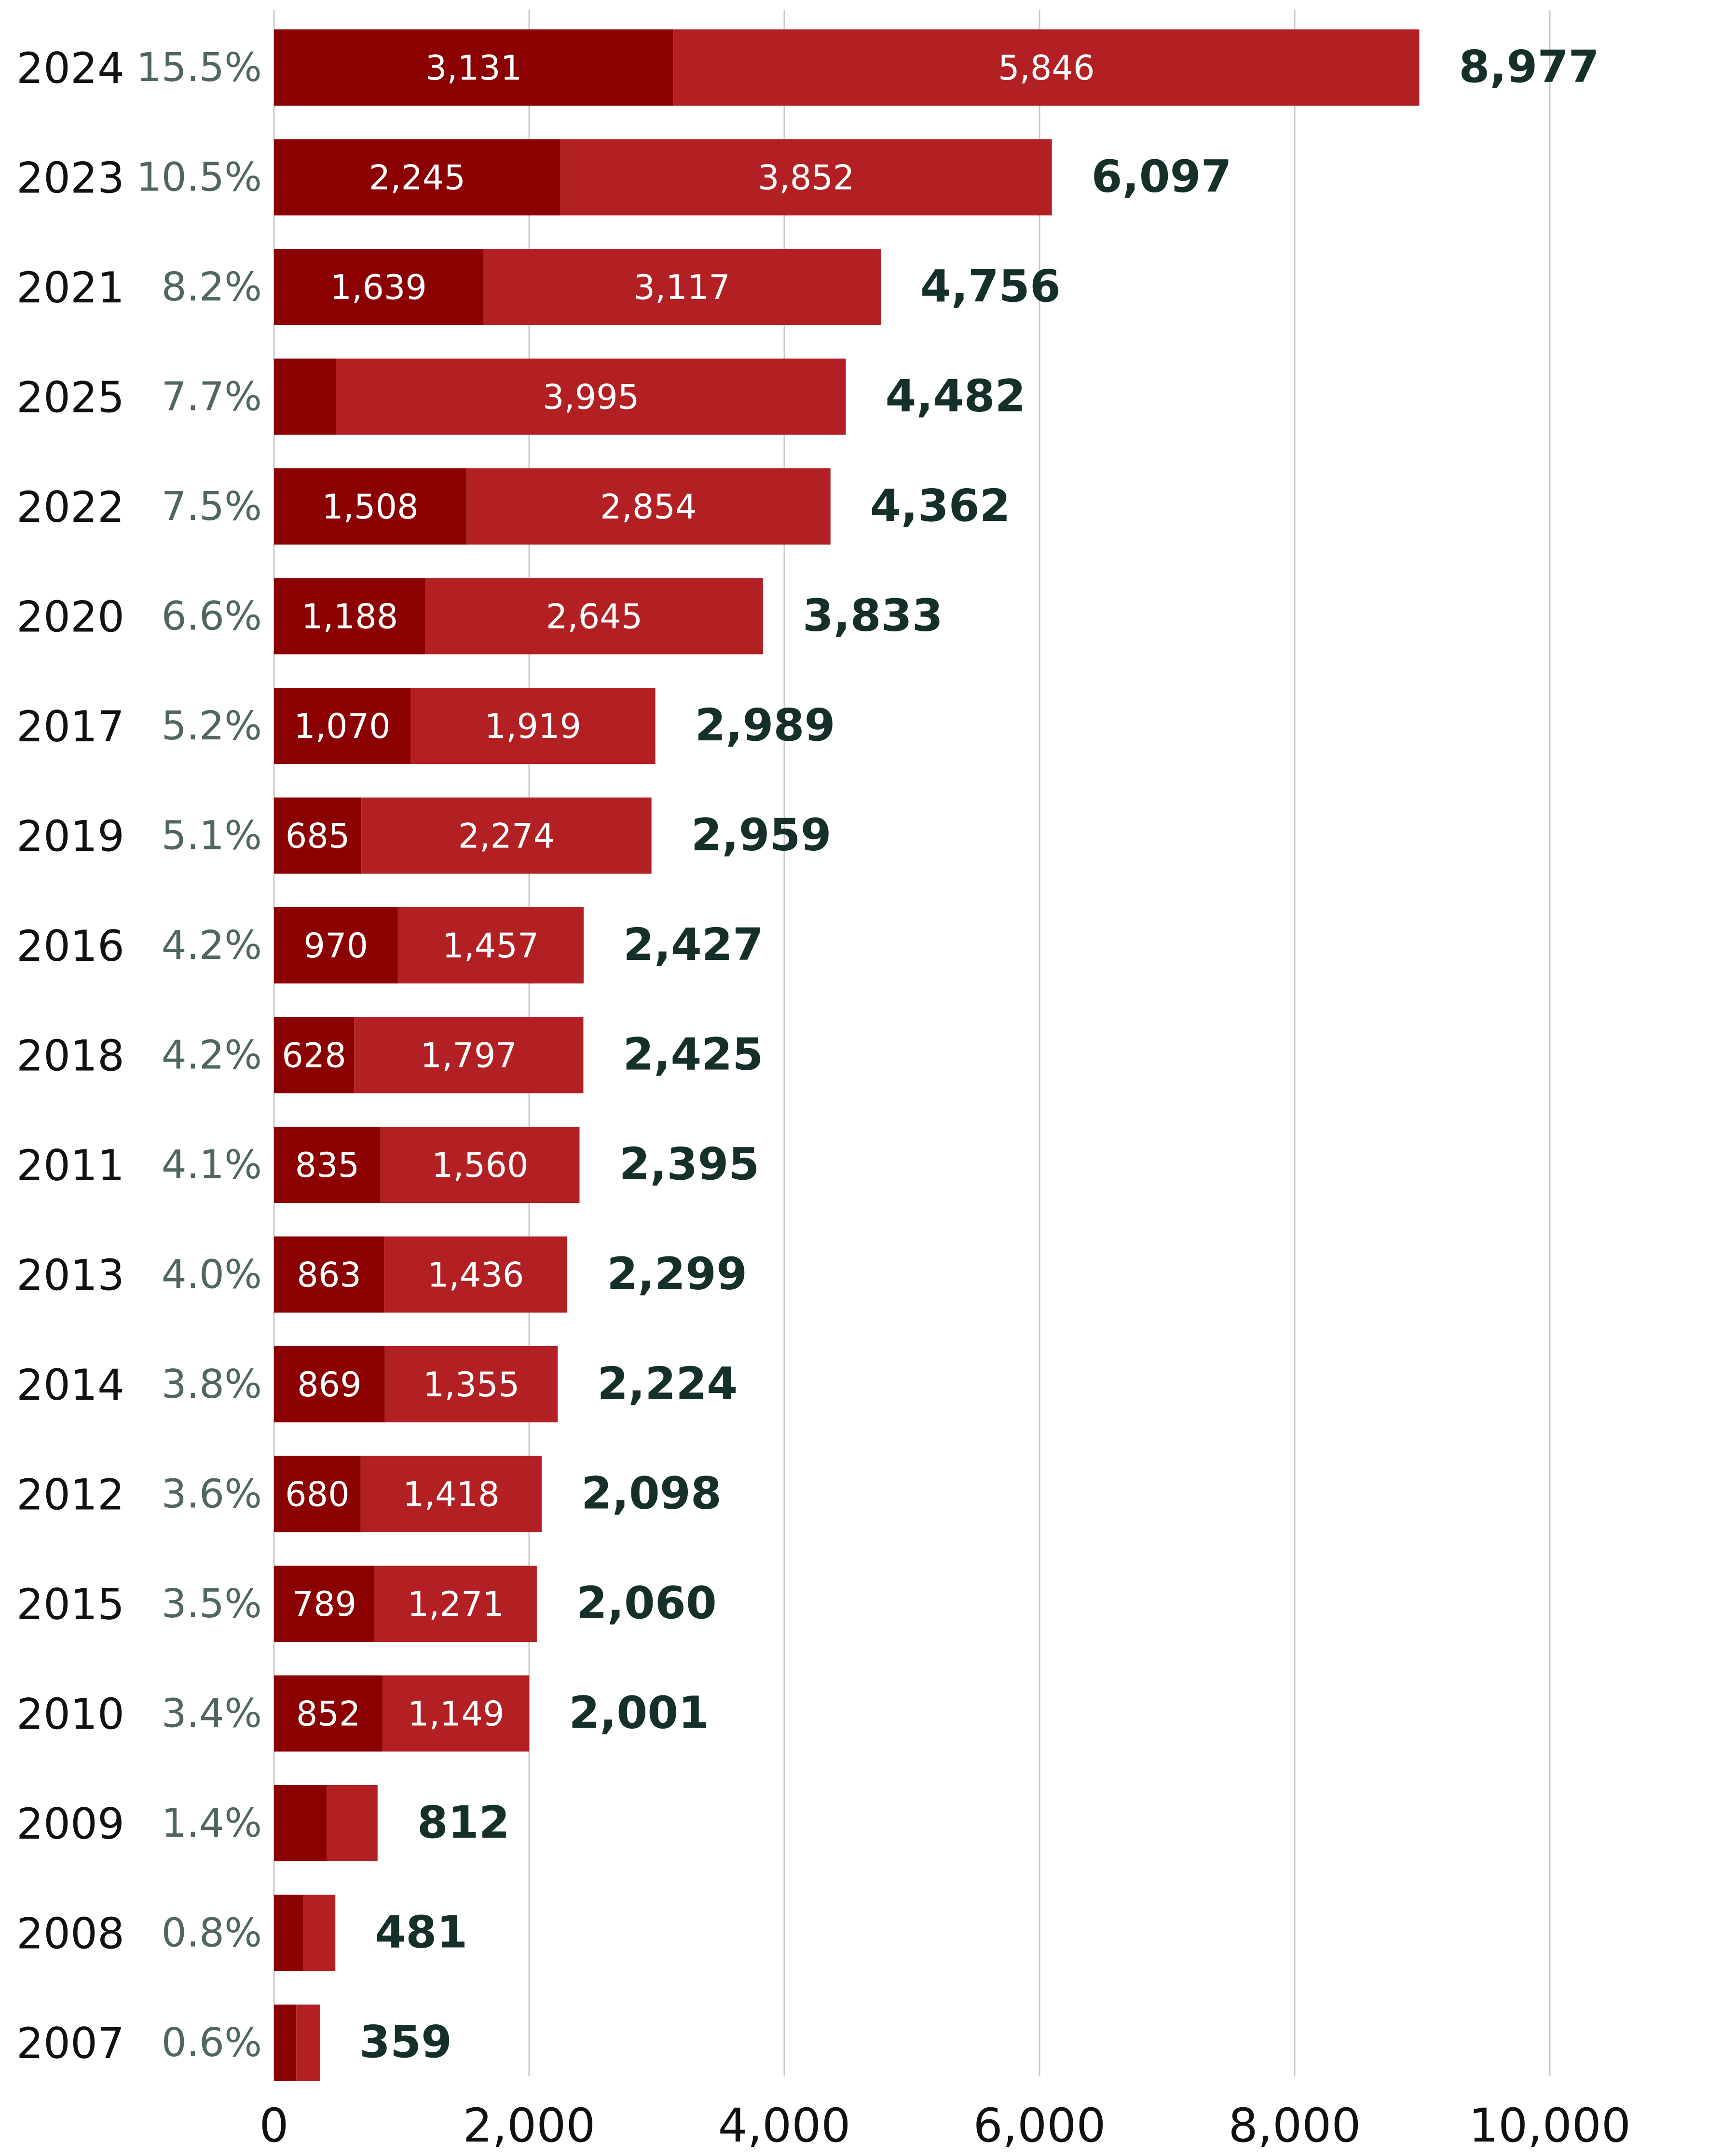  I want to click on bar-row-2018: 2018 4.2% 628 1,797 2,425, so click(389, 1055).